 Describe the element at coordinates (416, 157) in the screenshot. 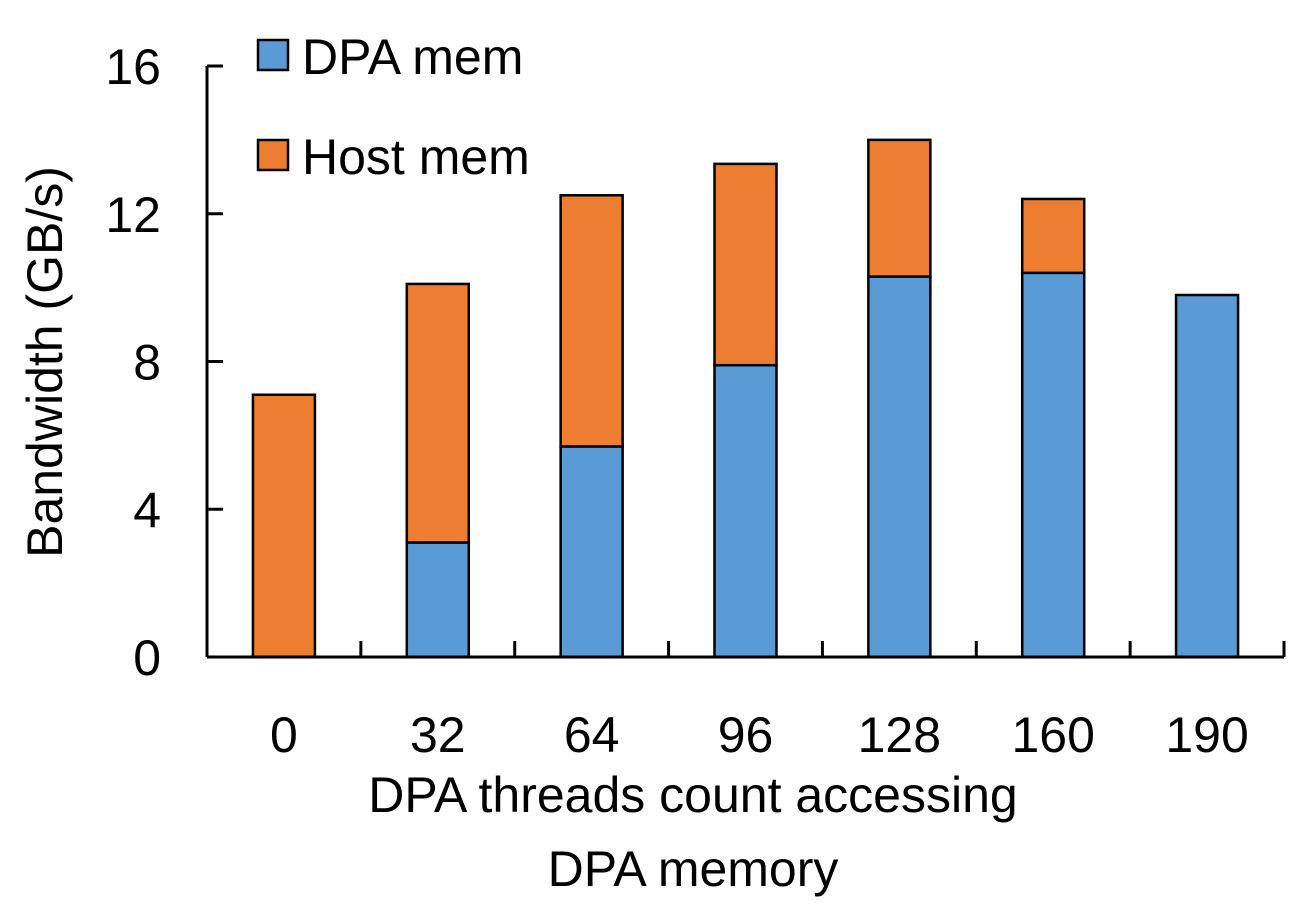

I see `legend-label-host-mem: Host mem` at that location.